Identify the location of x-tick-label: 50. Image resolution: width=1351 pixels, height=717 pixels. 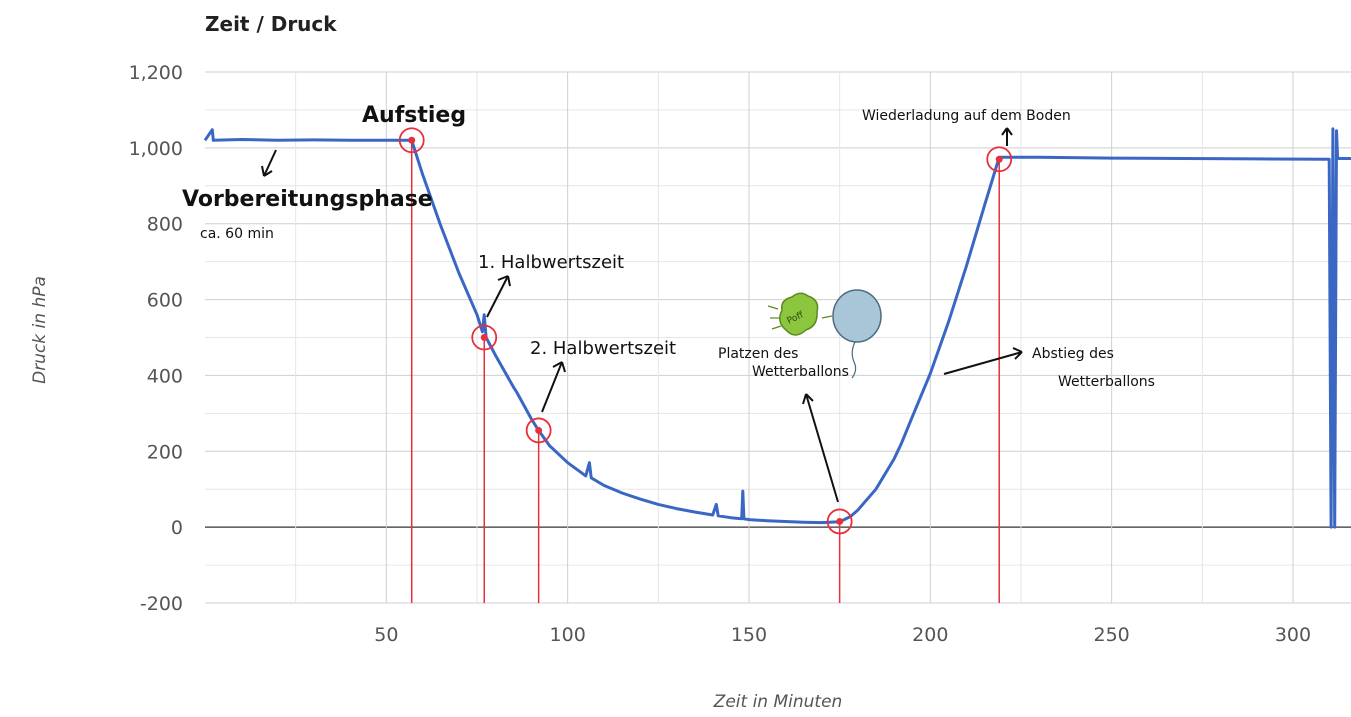
(386, 635).